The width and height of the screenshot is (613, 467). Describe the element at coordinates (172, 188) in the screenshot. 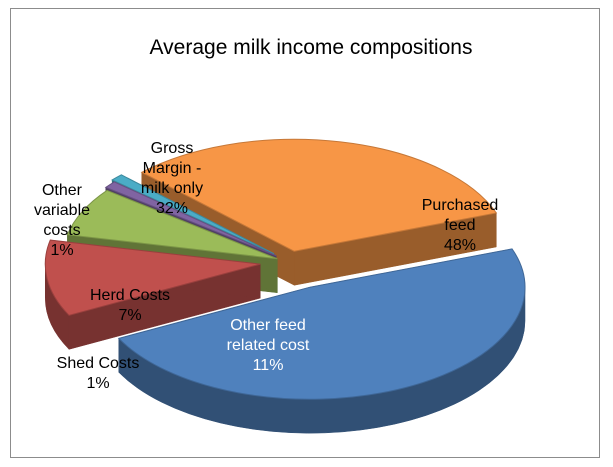

I see `slice-name-gross-margin-milk-only-line-3: milk only` at that location.